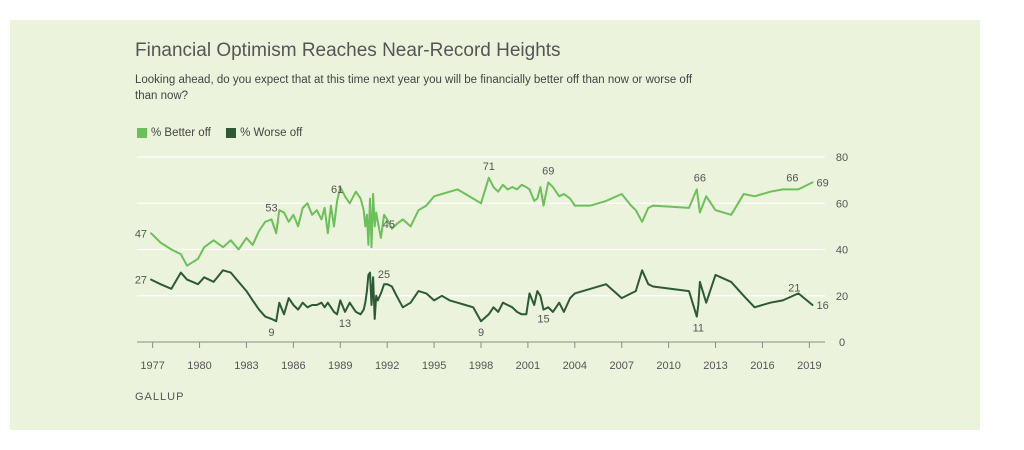  I want to click on data-label: 61, so click(337, 190).